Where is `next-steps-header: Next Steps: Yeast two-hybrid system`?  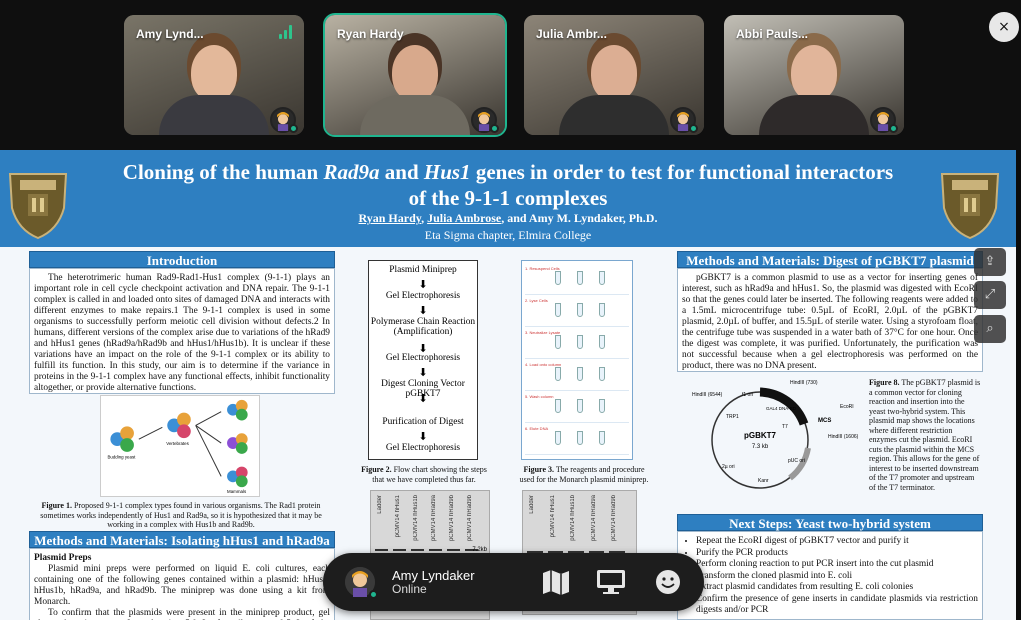 next-steps-header: Next Steps: Yeast two-hybrid system is located at coordinates (830, 522).